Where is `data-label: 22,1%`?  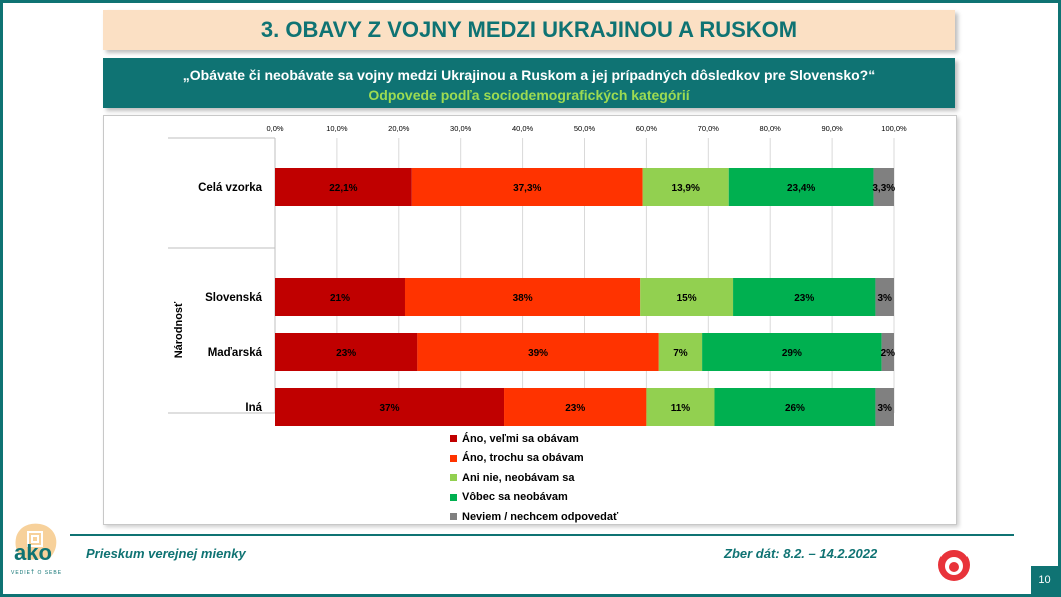
data-label: 22,1% is located at coordinates (343, 188).